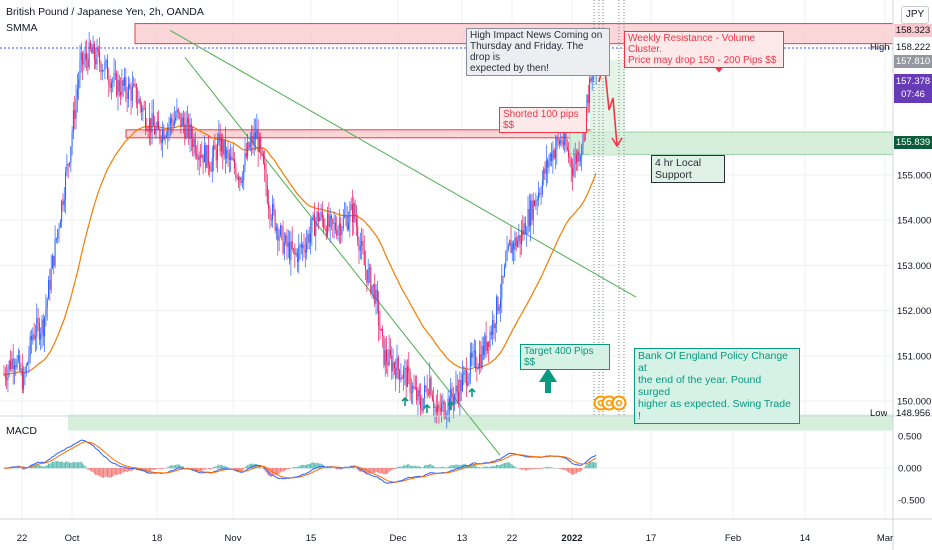 This screenshot has height=550, width=932. Describe the element at coordinates (913, 47) in the screenshot. I see `high-level-label: 158.222` at that location.